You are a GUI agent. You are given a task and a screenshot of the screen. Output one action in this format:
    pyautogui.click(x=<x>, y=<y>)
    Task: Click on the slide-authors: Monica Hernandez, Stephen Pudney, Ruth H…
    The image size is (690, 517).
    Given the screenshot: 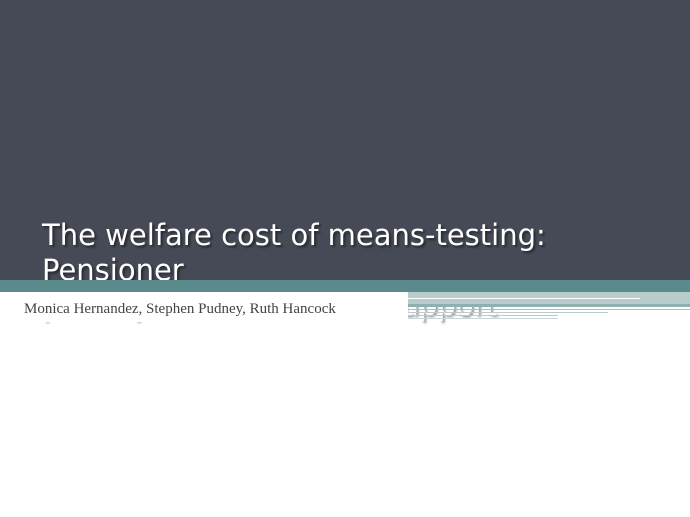 What is the action you would take?
    pyautogui.click(x=180, y=309)
    